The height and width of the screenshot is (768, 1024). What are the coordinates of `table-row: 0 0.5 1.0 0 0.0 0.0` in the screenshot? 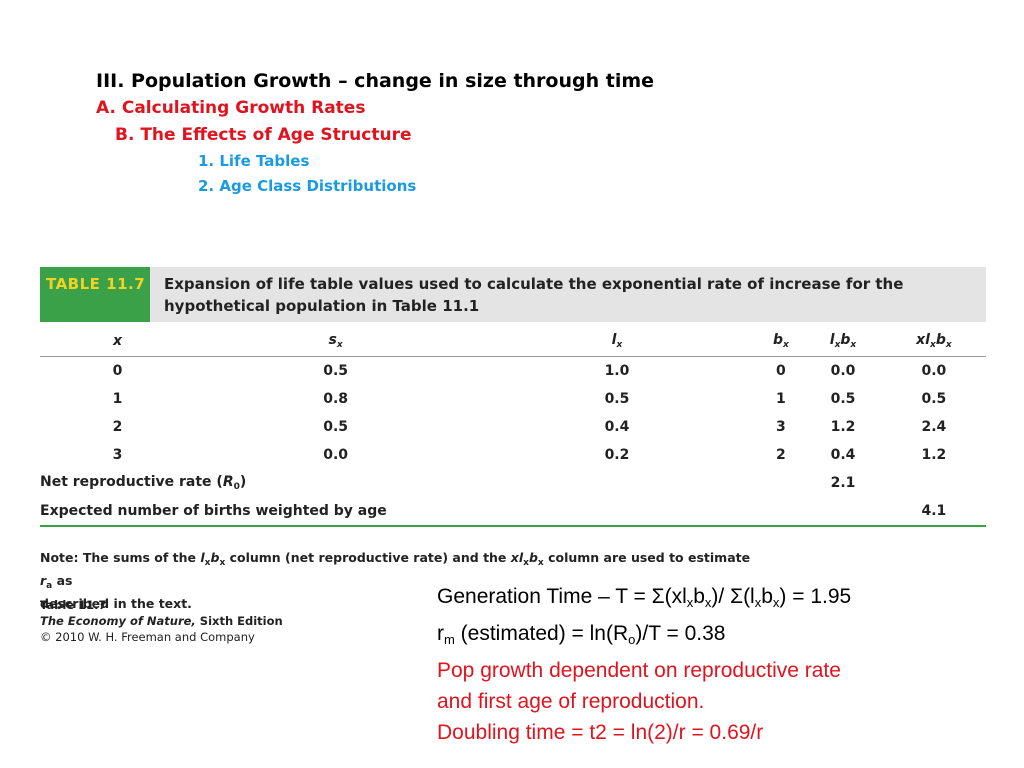 It's located at (513, 371).